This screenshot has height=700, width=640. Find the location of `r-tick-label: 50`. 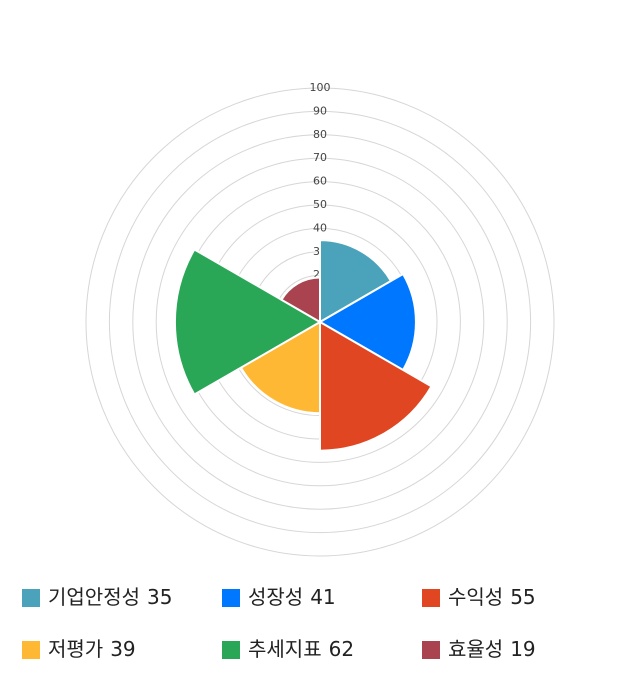

r-tick-label: 50 is located at coordinates (320, 204).